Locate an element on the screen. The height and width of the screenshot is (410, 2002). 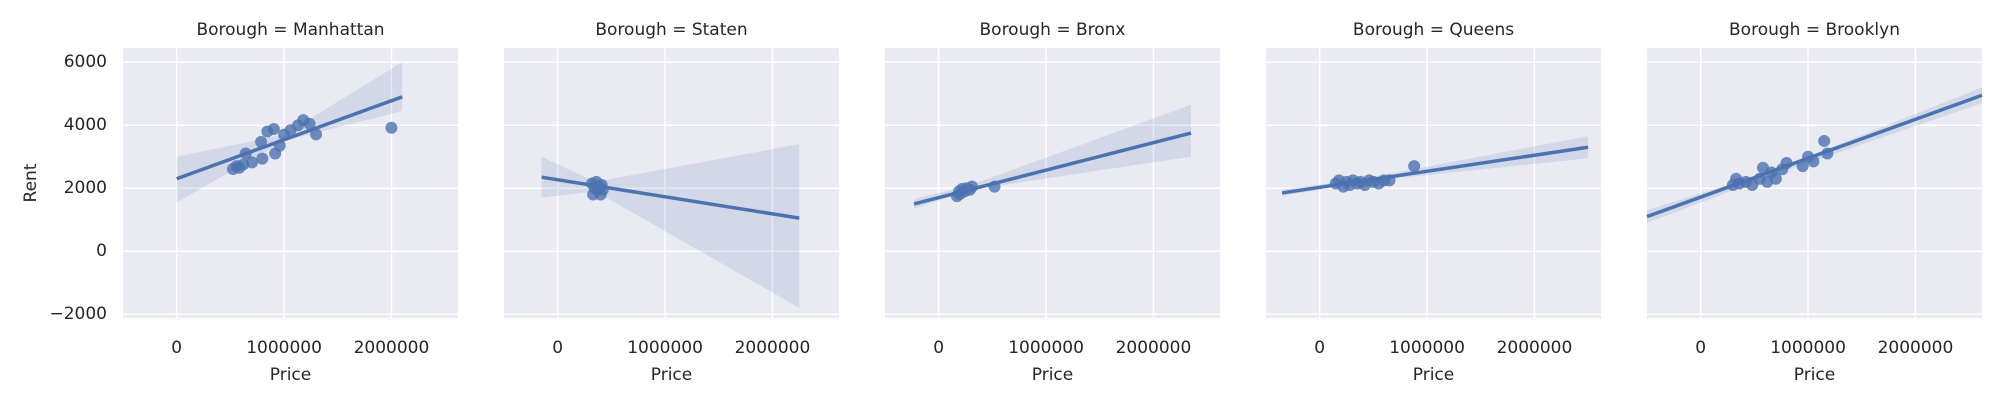
panel-title: Borough = Bronx is located at coordinates (1053, 30).